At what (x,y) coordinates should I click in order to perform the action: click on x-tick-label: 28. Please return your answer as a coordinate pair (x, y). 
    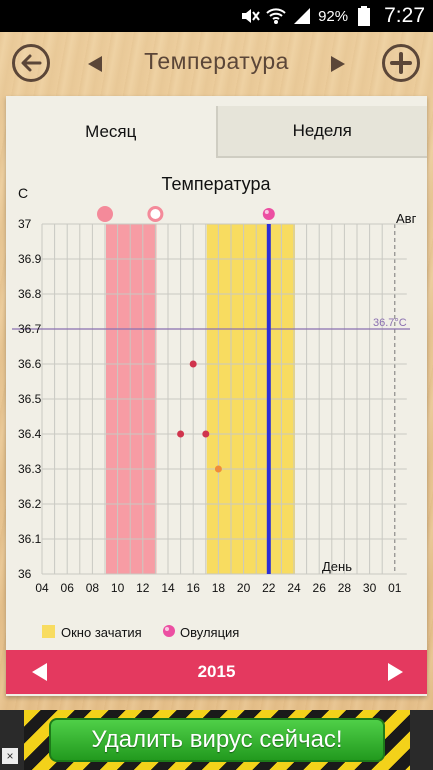
    Looking at the image, I should click on (345, 588).